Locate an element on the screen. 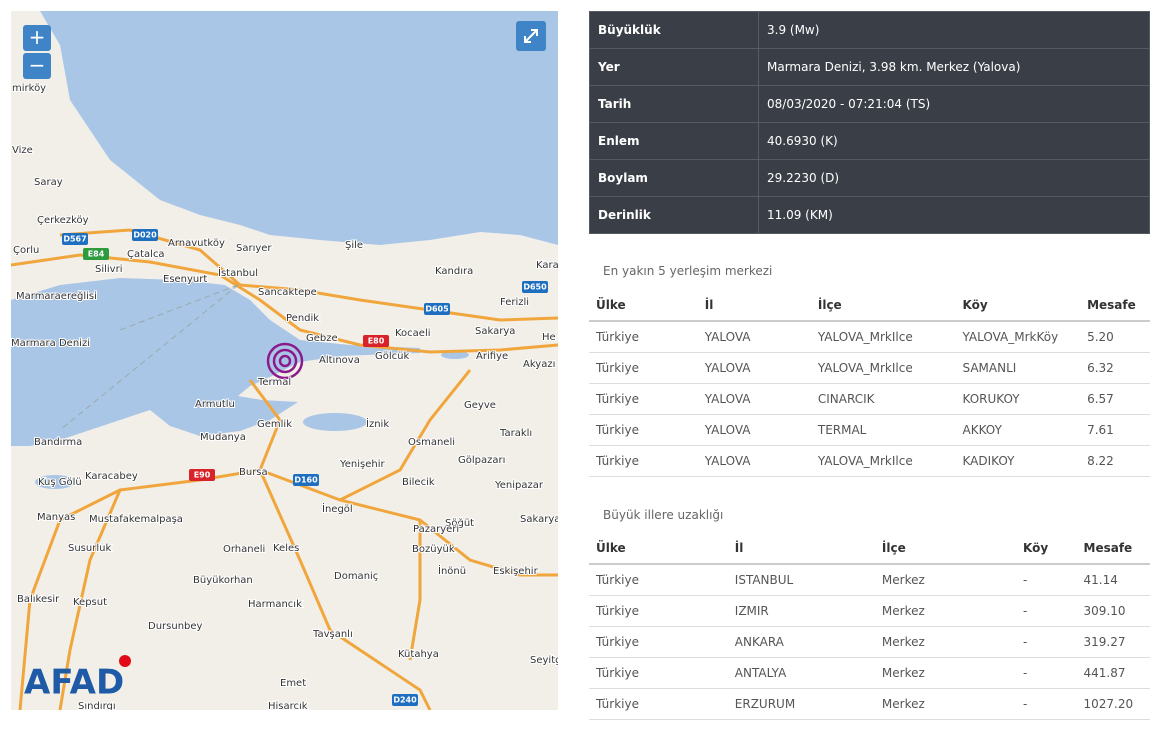 Image resolution: width=1158 pixels, height=744 pixels. place-label: Kocaeli is located at coordinates (413, 333).